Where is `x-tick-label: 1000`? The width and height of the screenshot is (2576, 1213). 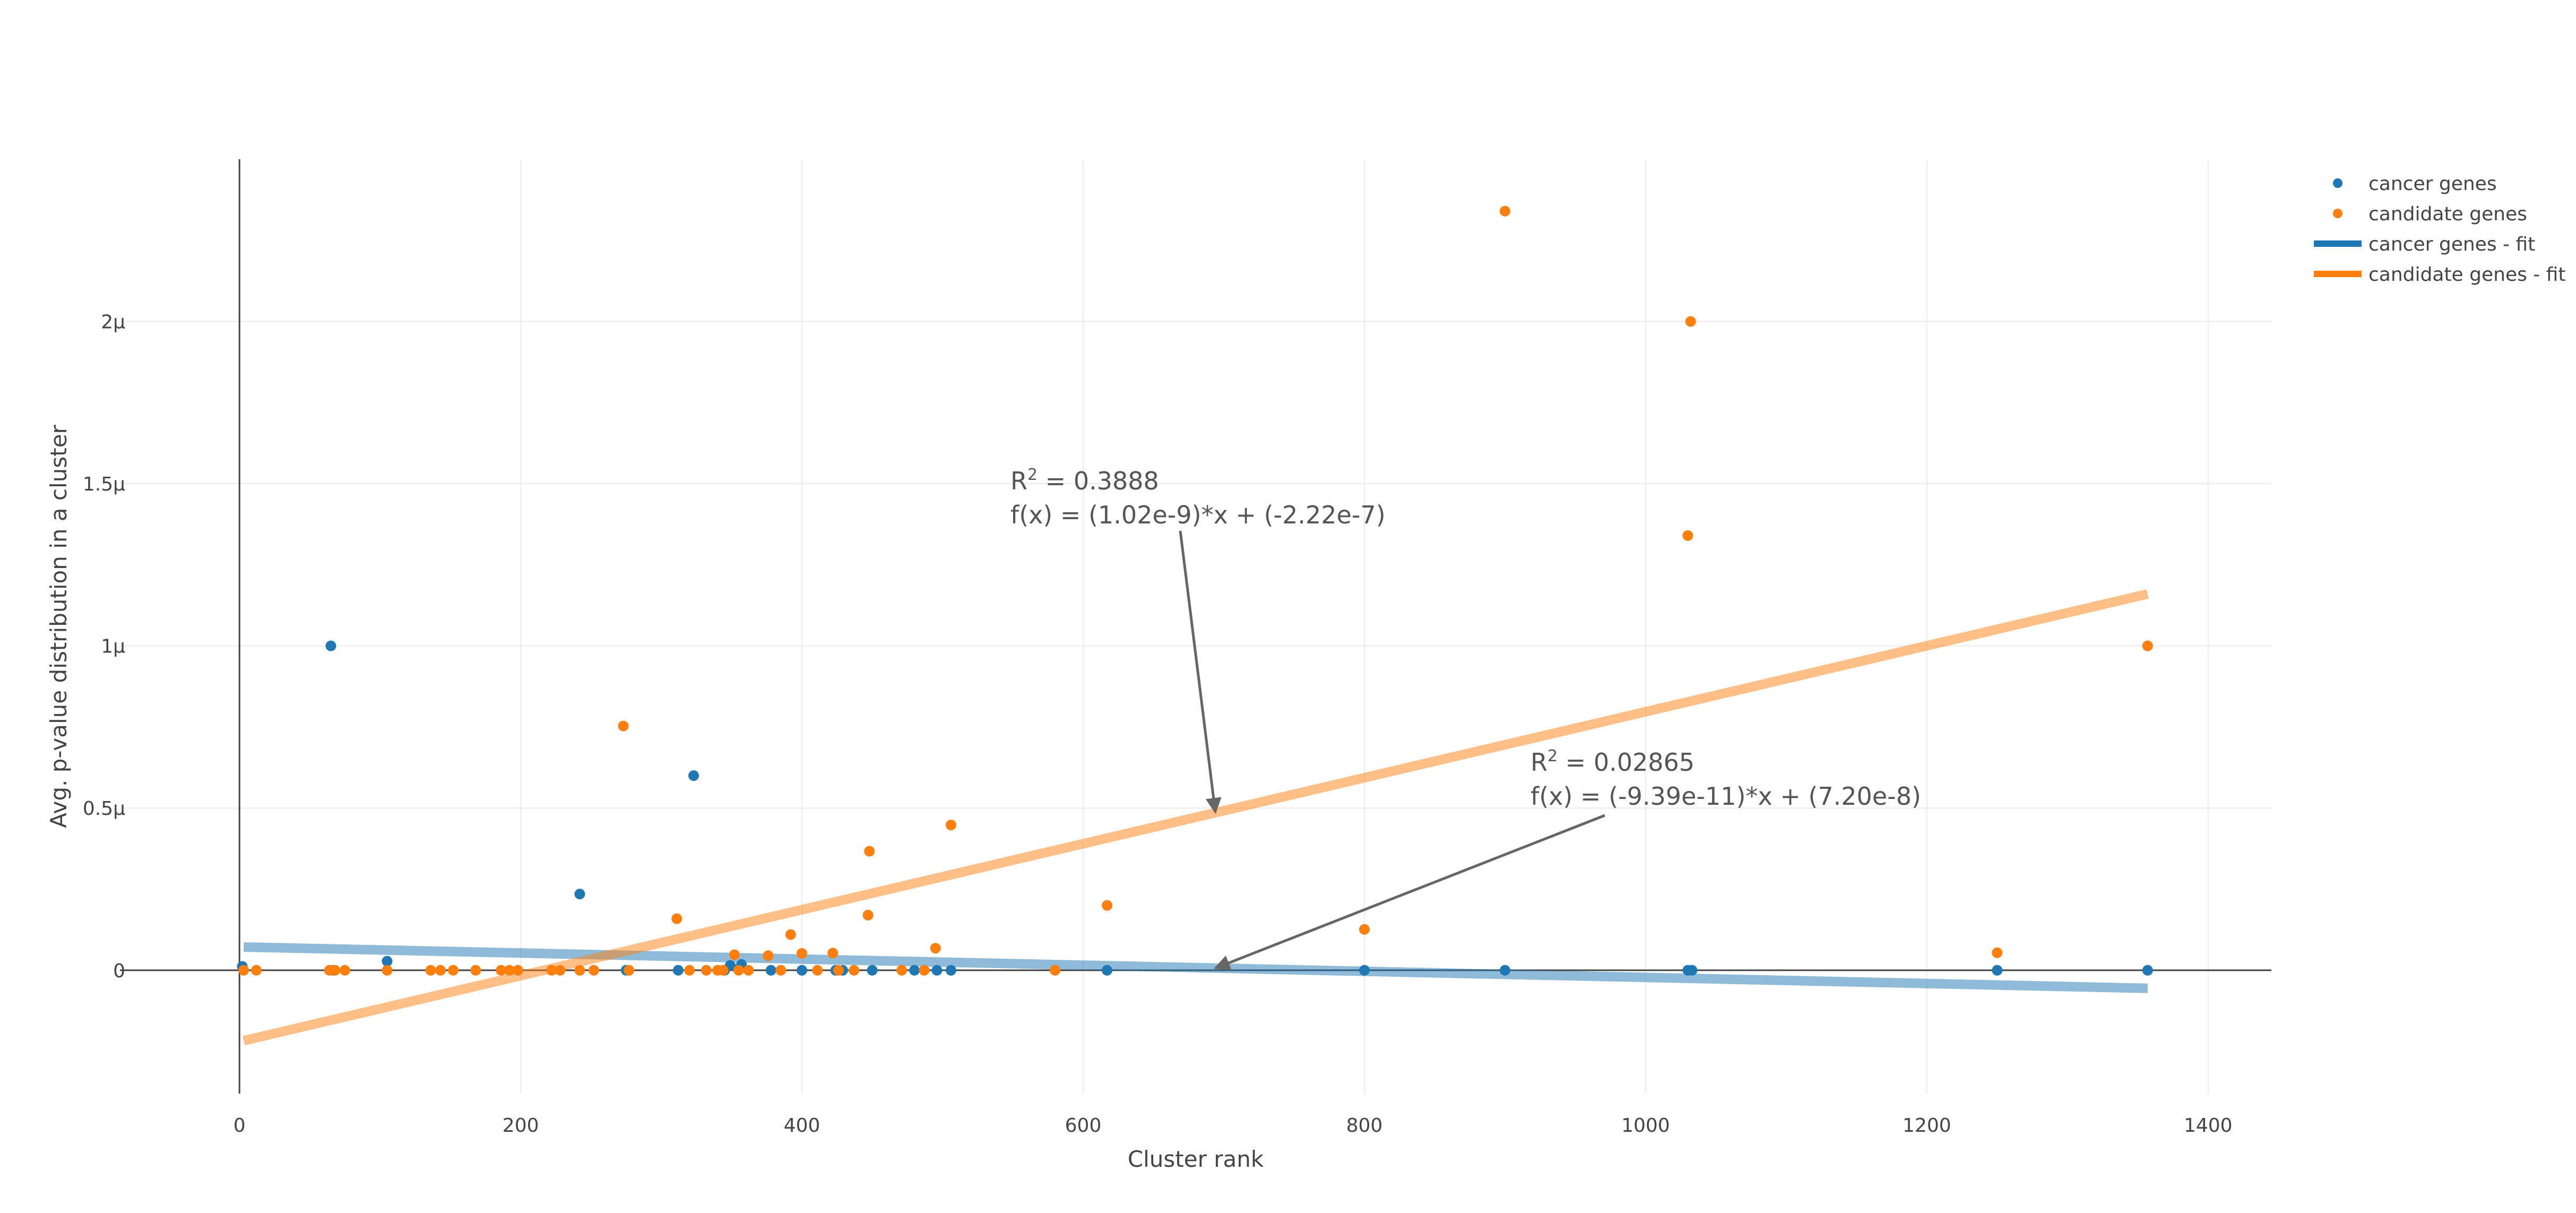 x-tick-label: 1000 is located at coordinates (1645, 1126).